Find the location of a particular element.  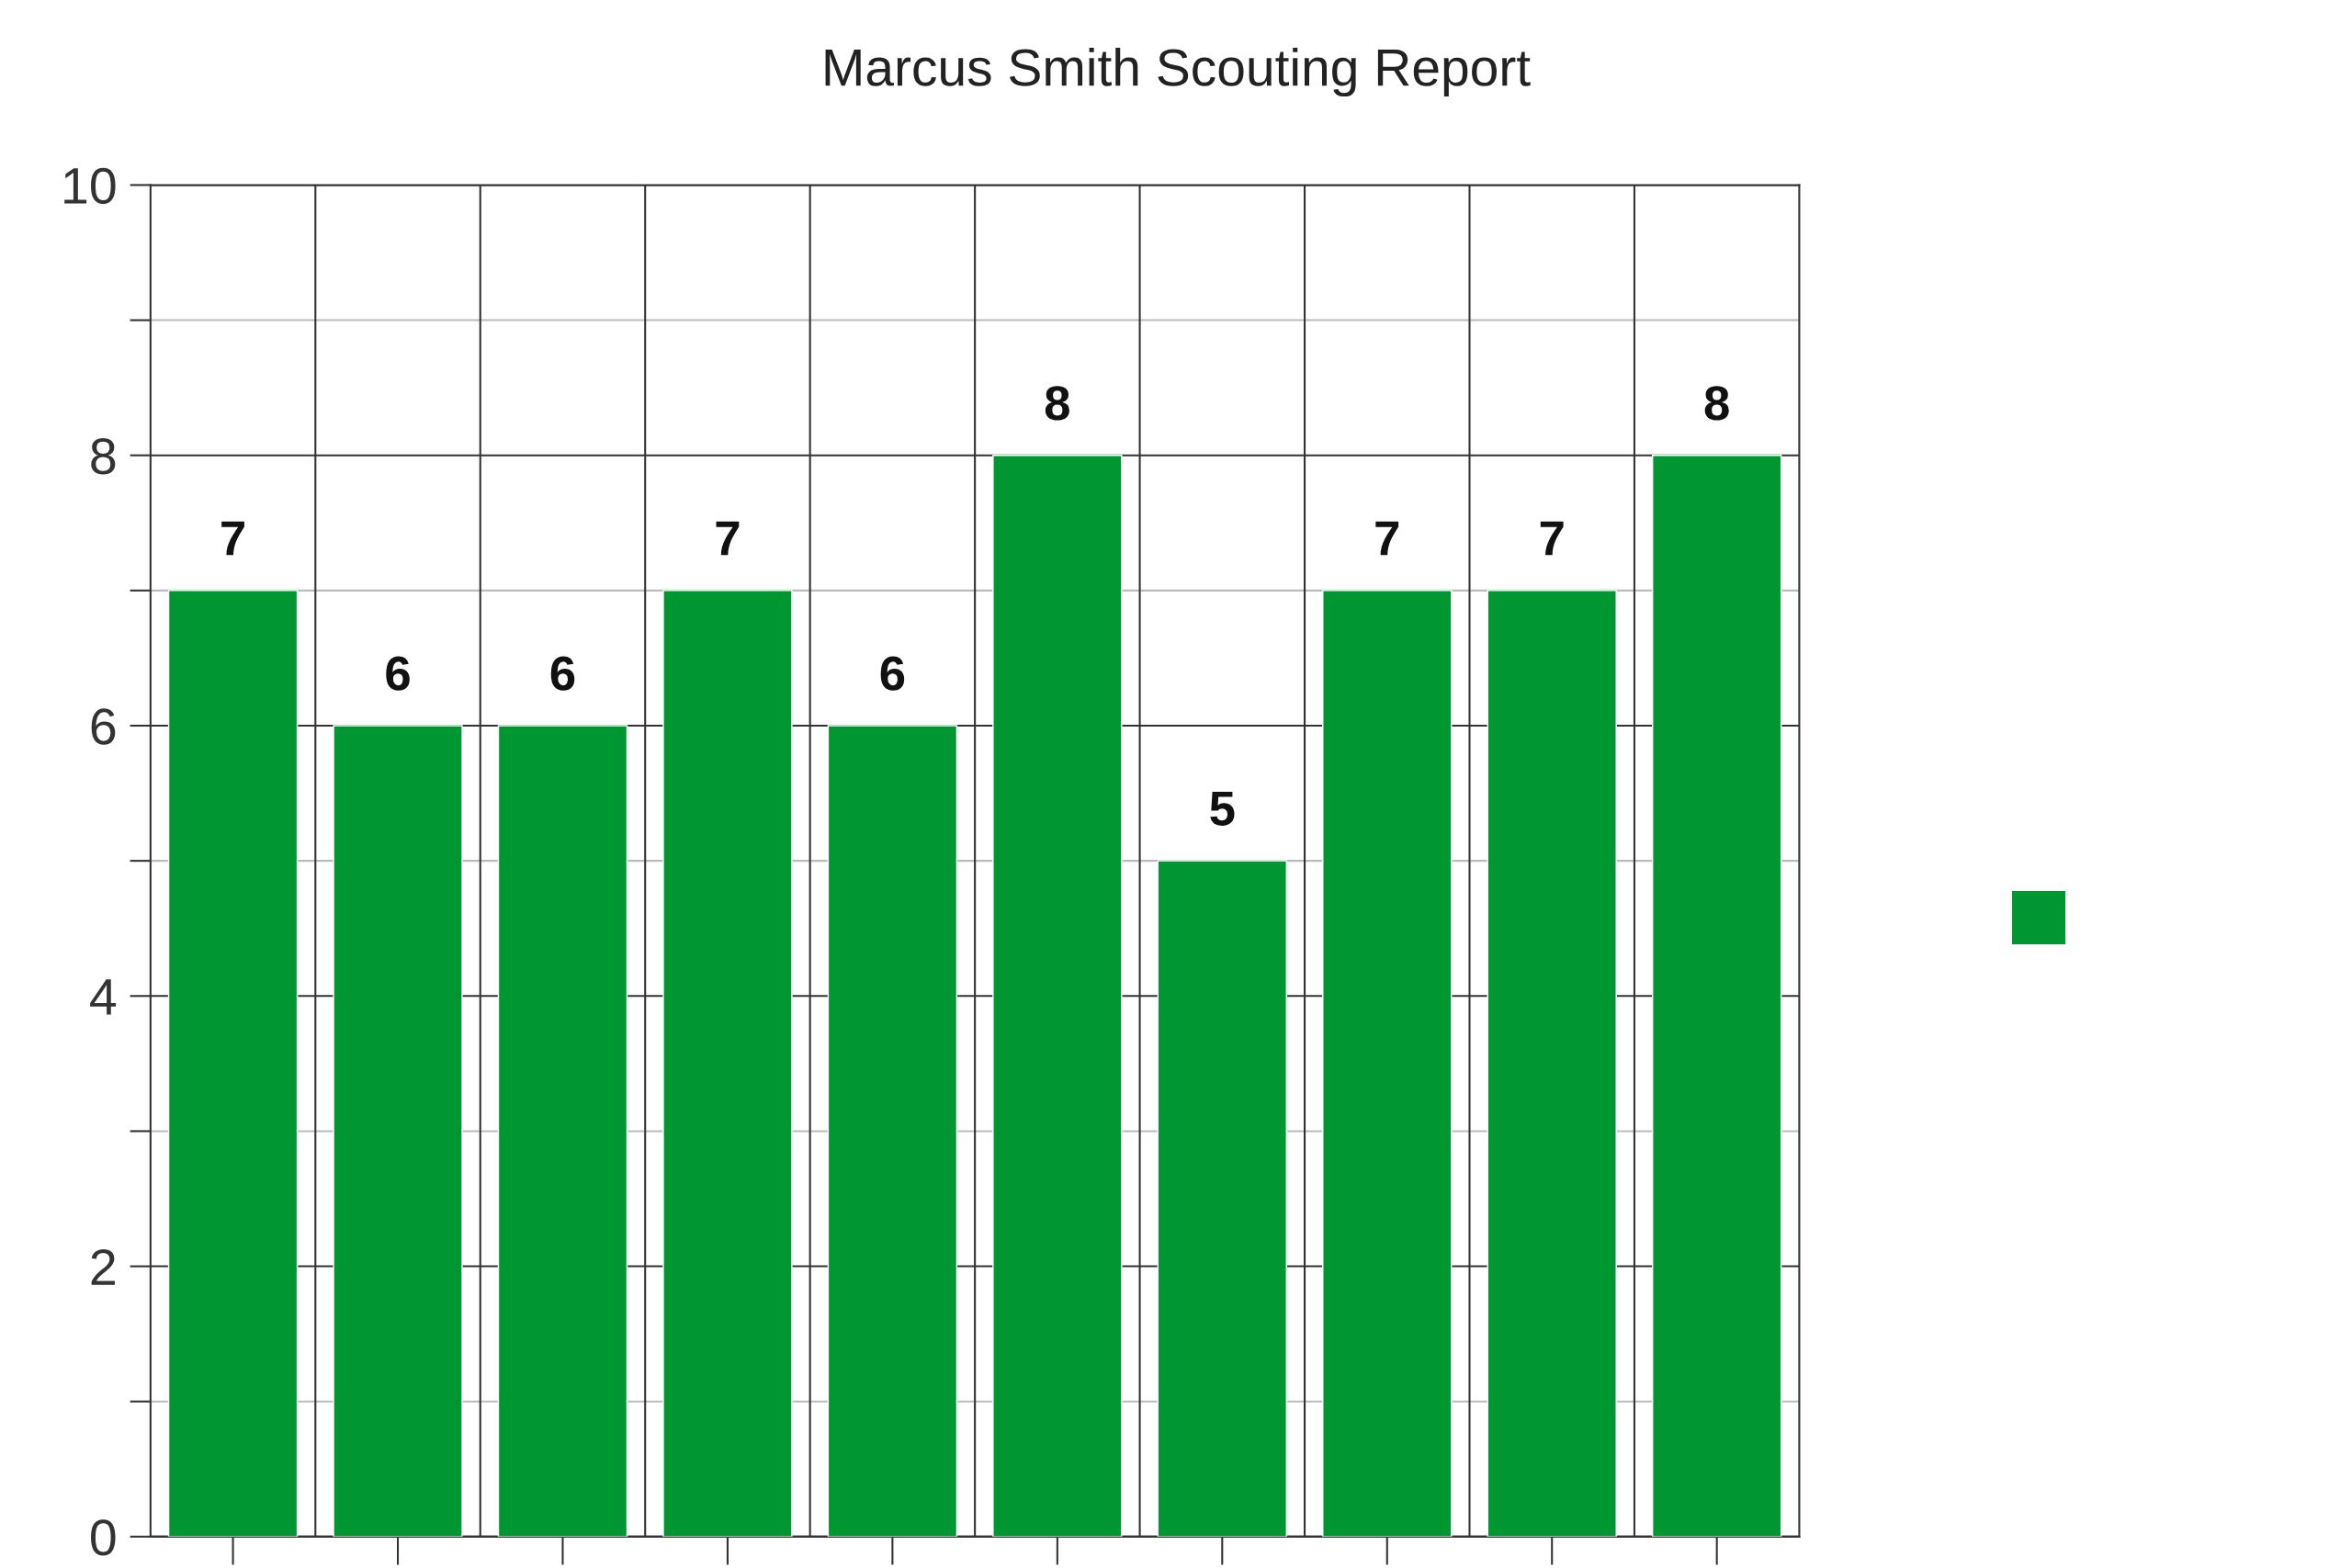

y-tick-label: 10 is located at coordinates (90, 186).